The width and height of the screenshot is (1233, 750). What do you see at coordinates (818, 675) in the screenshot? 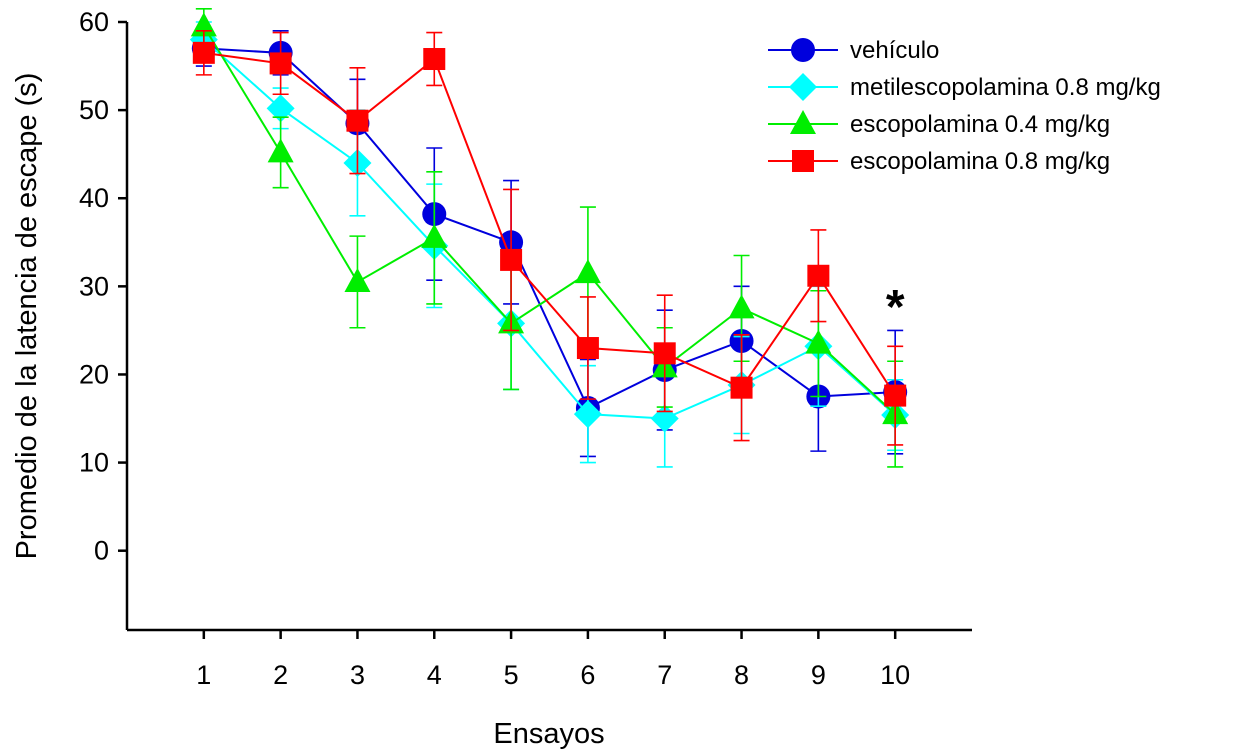
I see `x-tick-label: 9` at bounding box center [818, 675].